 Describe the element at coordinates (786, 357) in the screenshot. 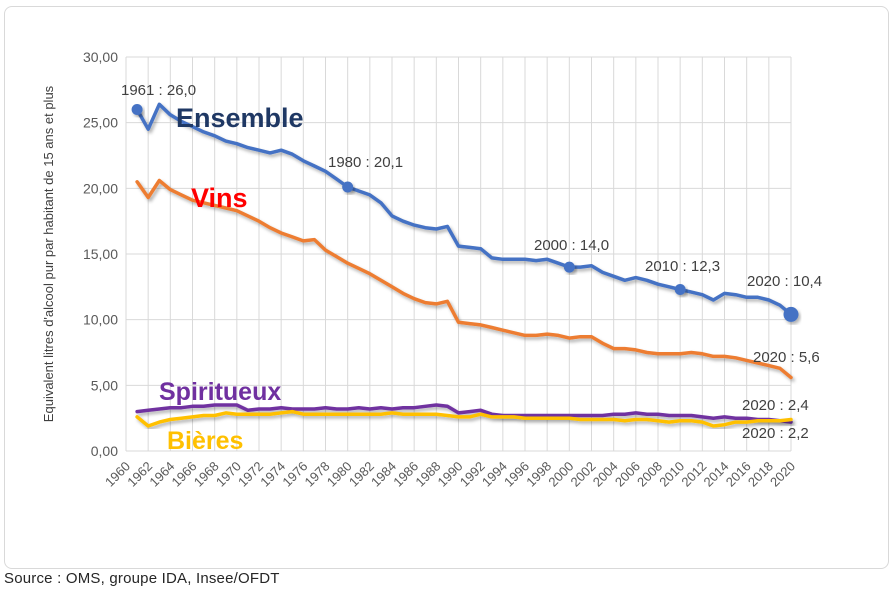

I see `annotation: 2020 : 5,6` at that location.